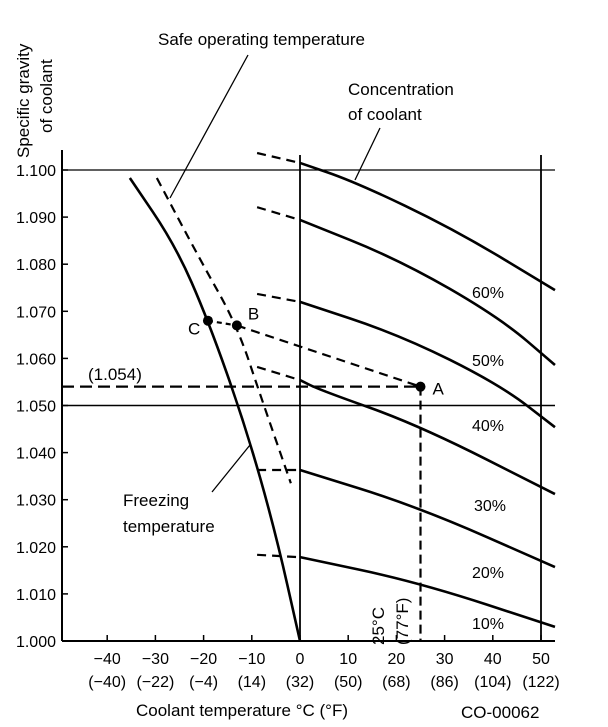 The image size is (608, 727). What do you see at coordinates (107, 682) in the screenshot?
I see `x-tick-label-f: (−40)` at bounding box center [107, 682].